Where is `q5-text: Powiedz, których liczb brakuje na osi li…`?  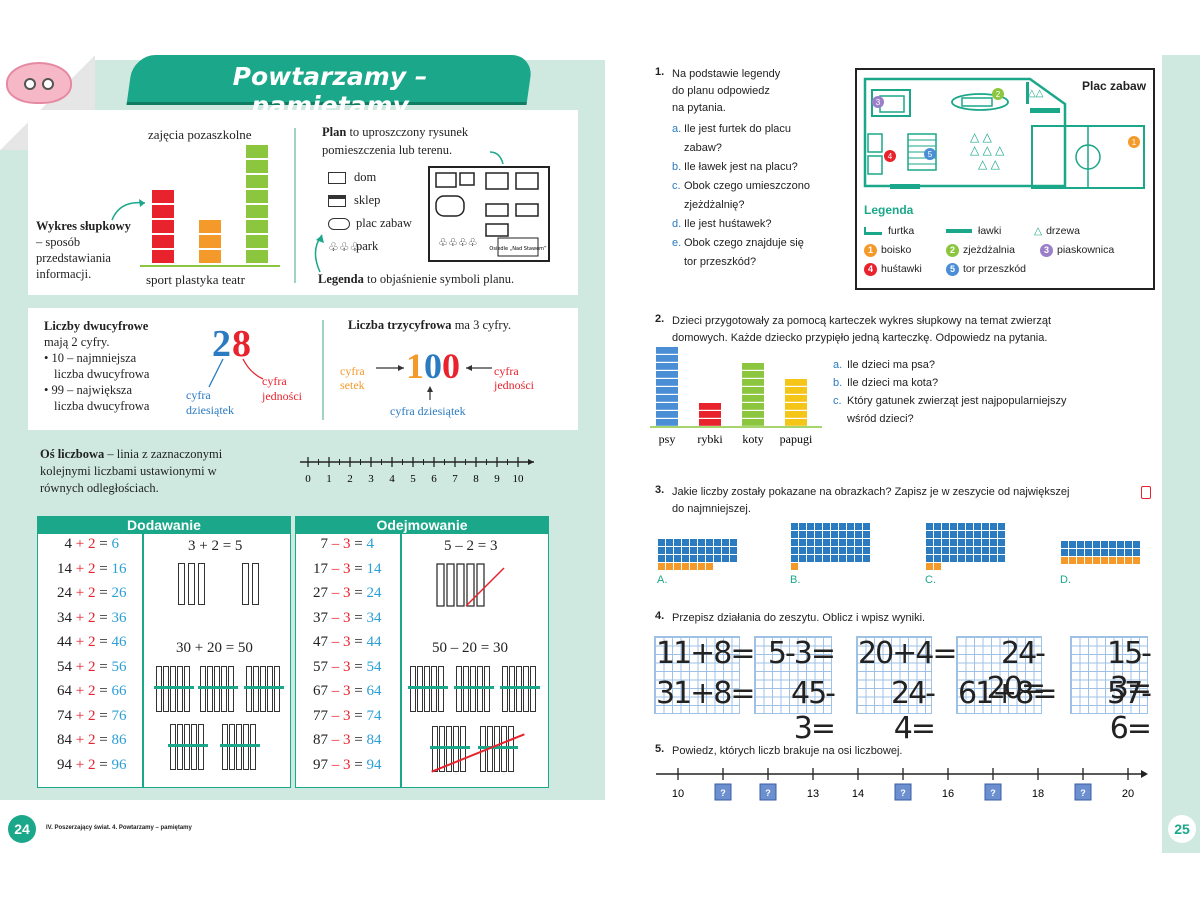
q5-text: Powiedz, których liczb brakuje na osi li… is located at coordinates (787, 751).